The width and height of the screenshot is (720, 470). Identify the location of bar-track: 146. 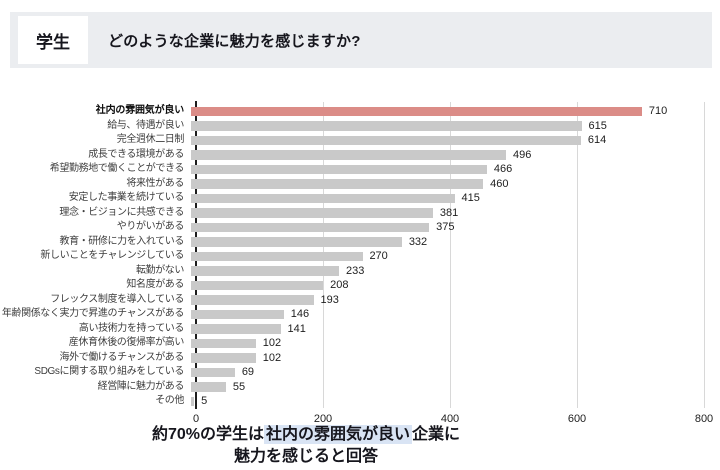
(450, 314).